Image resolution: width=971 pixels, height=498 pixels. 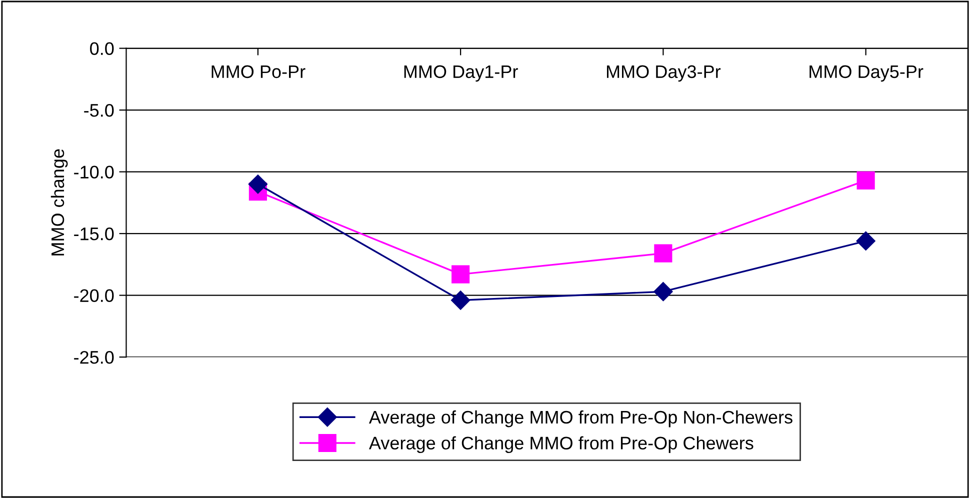 I want to click on y-tick-label: -10.0, so click(x=94, y=172).